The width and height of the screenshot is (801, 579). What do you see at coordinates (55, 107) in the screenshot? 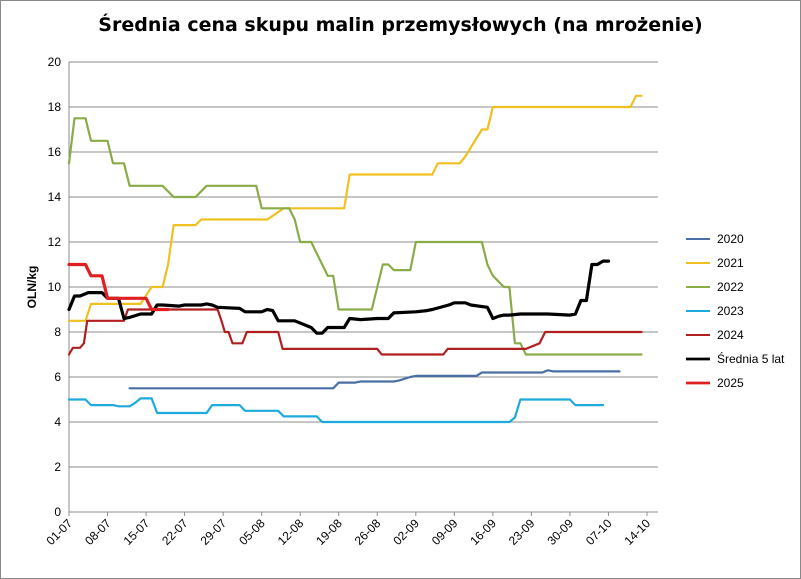
I see `y-tick-label: 18` at bounding box center [55, 107].